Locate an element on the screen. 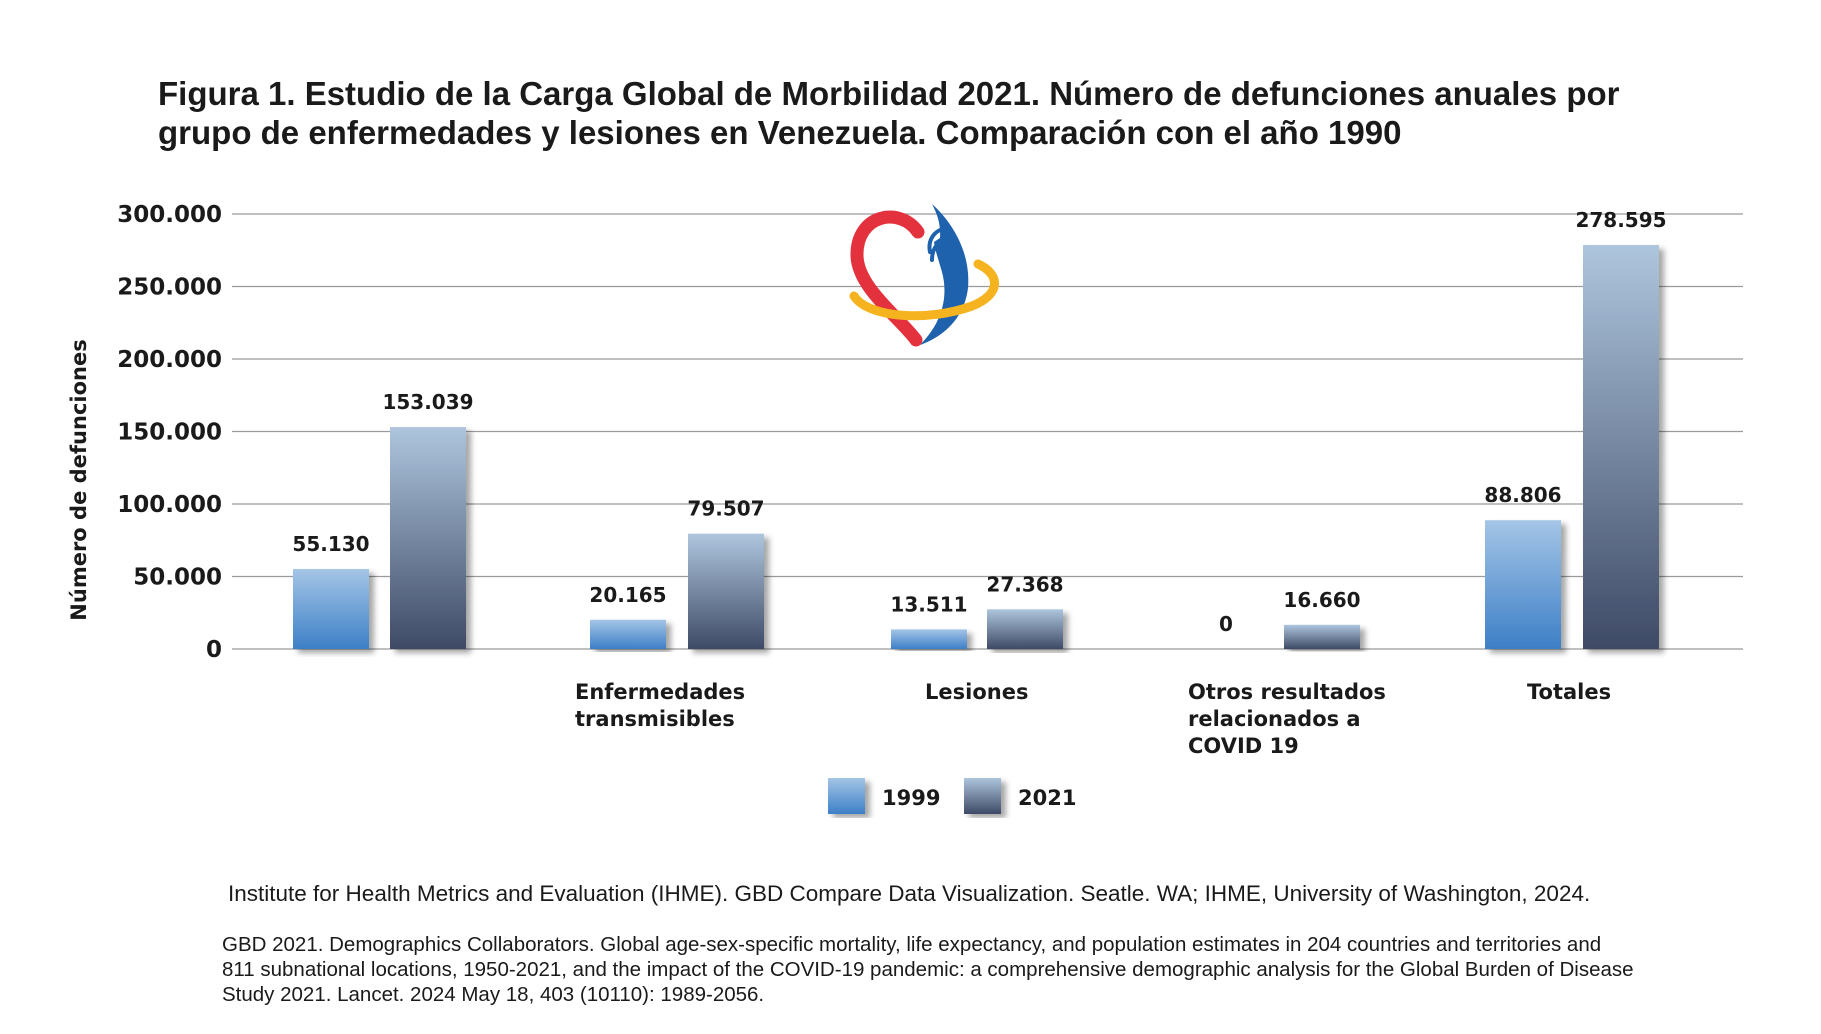  legend-label-2021: 2021 is located at coordinates (1047, 798).